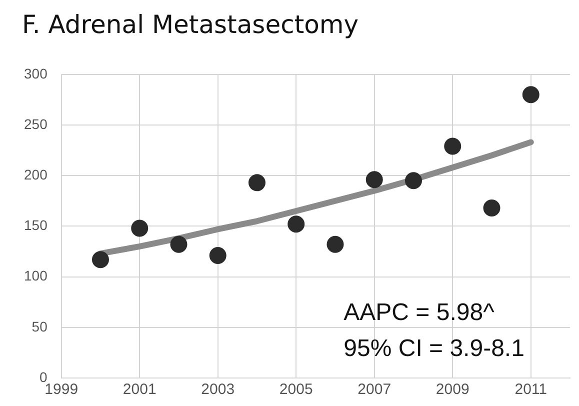 This screenshot has height=406, width=579. I want to click on annotation: AAPC = 5.98^, so click(420, 312).